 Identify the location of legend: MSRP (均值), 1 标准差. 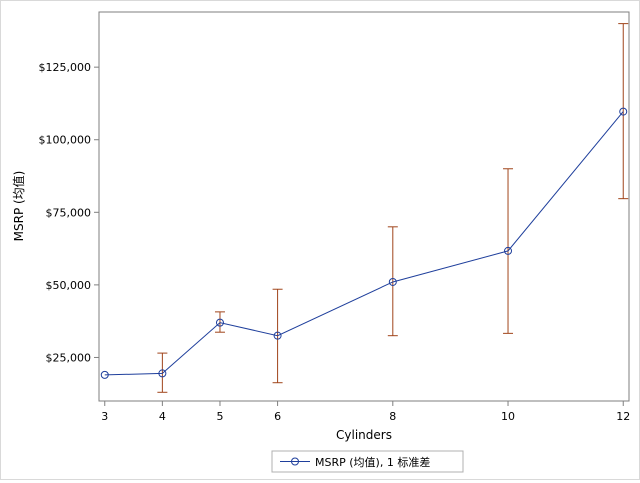
(367, 461).